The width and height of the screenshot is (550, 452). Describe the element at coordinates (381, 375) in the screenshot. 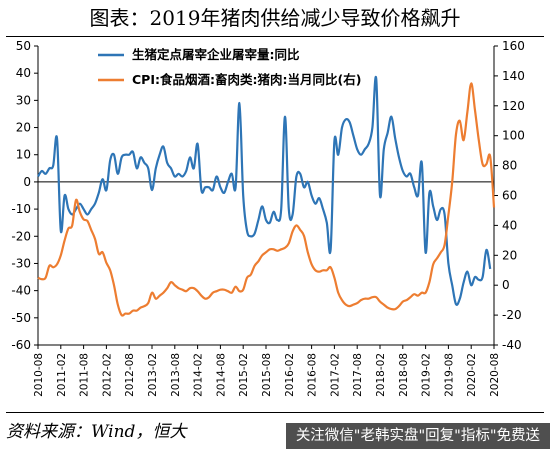

I see `x-tick-label: 2018-02` at that location.